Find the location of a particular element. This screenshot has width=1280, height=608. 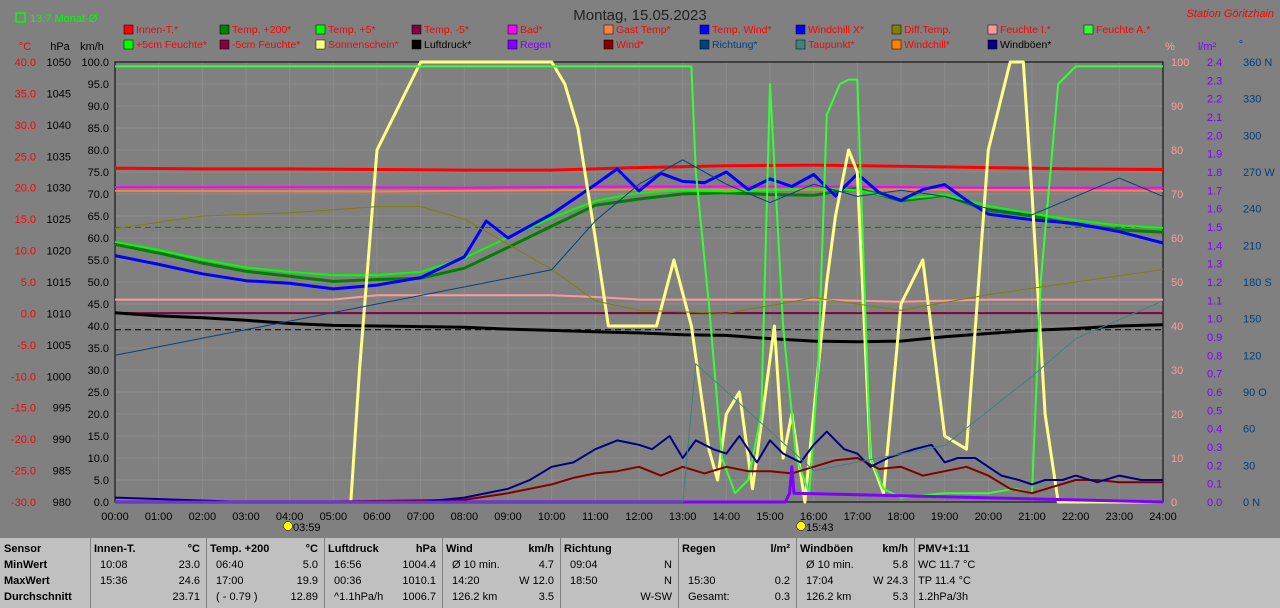

stats-head: Innen-T. °C is located at coordinates (150, 549).